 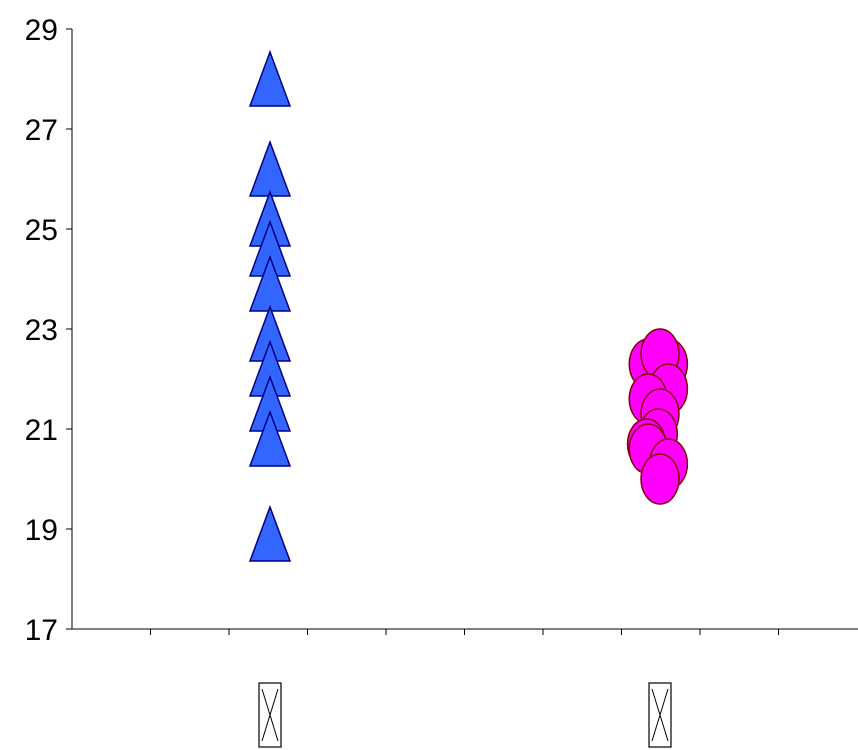 What do you see at coordinates (41, 630) in the screenshot?
I see `y-tick-label: 17` at bounding box center [41, 630].